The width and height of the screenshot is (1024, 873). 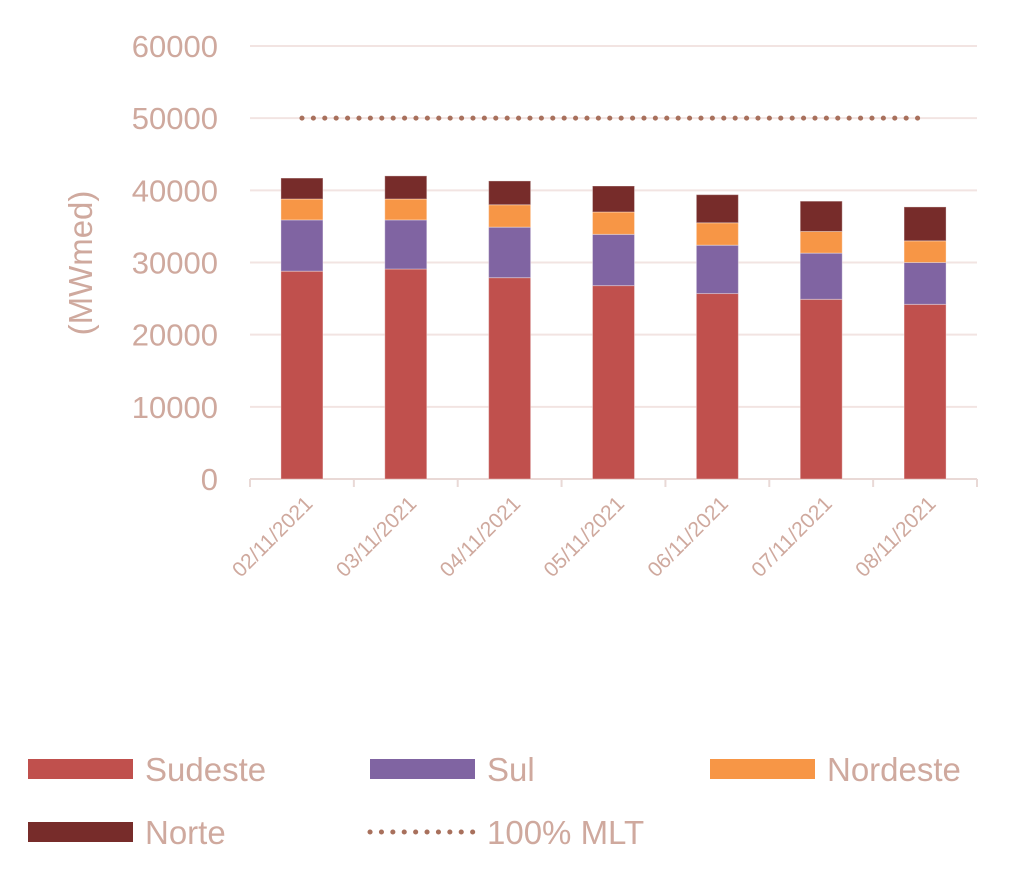 What do you see at coordinates (687, 536) in the screenshot?
I see `x-tick-label: 06/11/2021` at bounding box center [687, 536].